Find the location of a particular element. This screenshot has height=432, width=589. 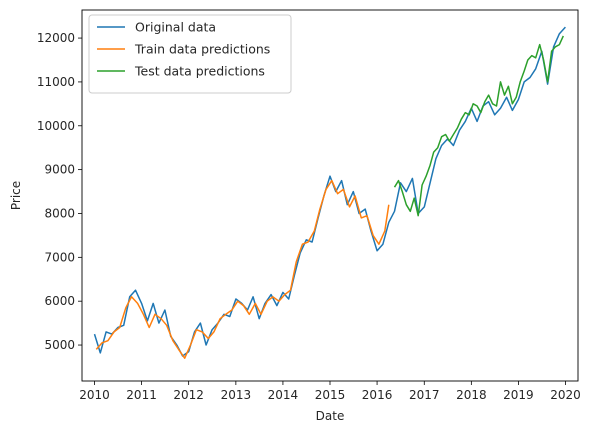

x-tick-label: 2013 is located at coordinates (236, 395).